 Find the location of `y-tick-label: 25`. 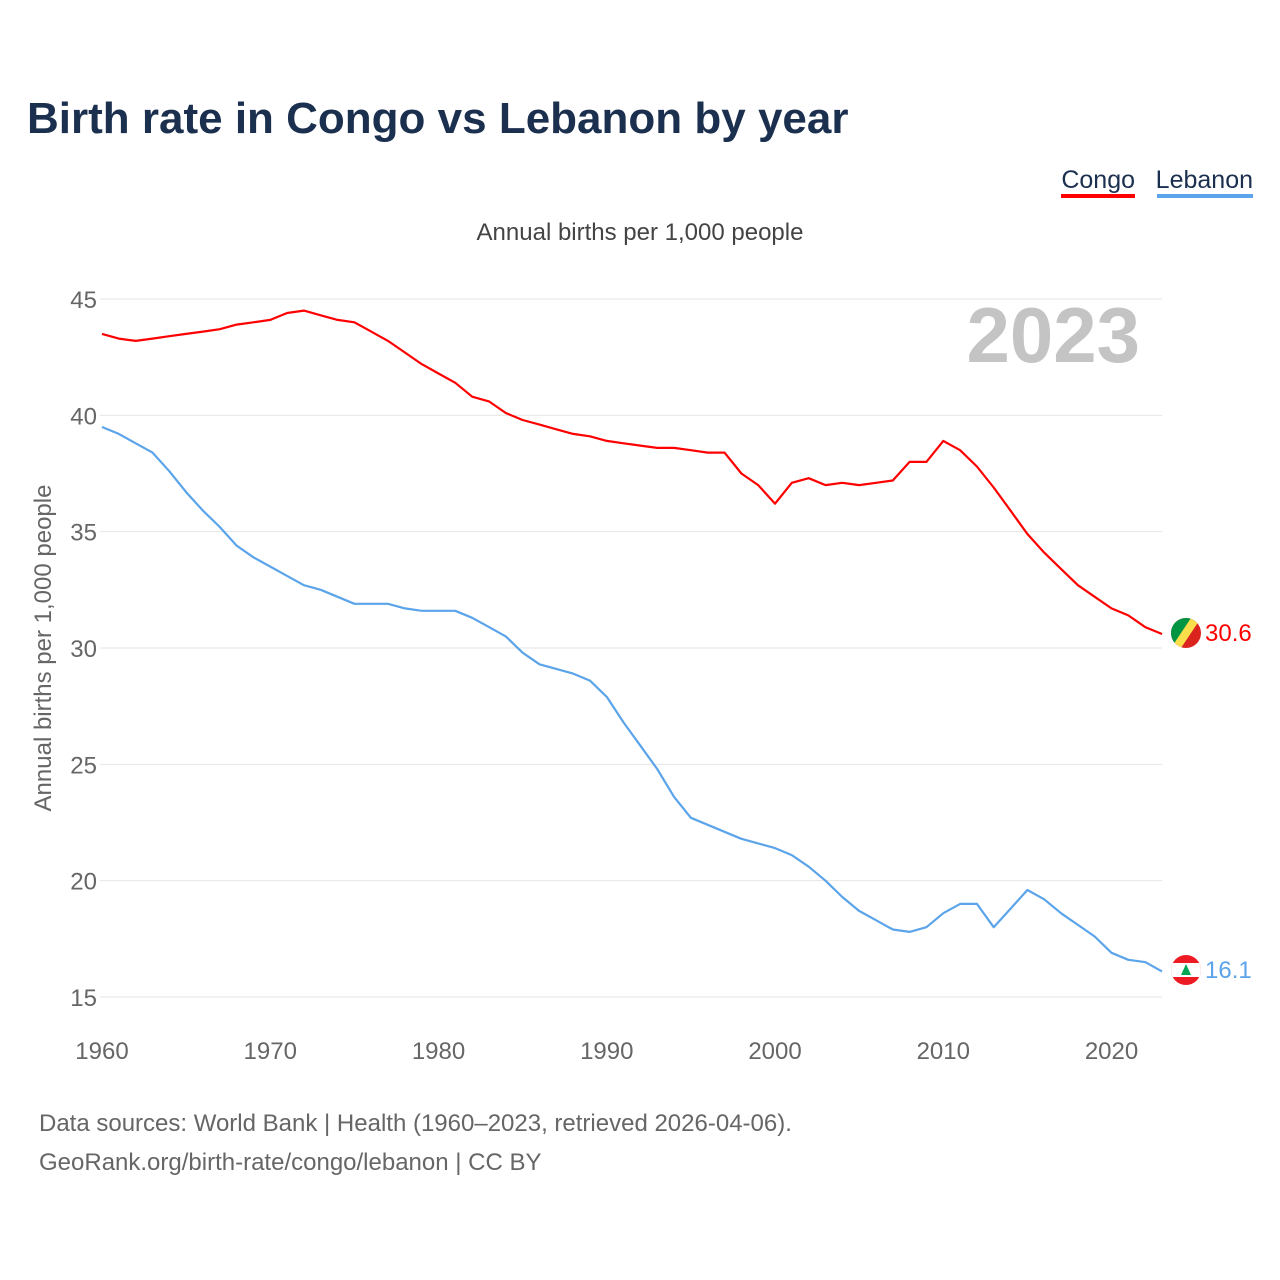

y-tick-label: 25 is located at coordinates (83, 765).